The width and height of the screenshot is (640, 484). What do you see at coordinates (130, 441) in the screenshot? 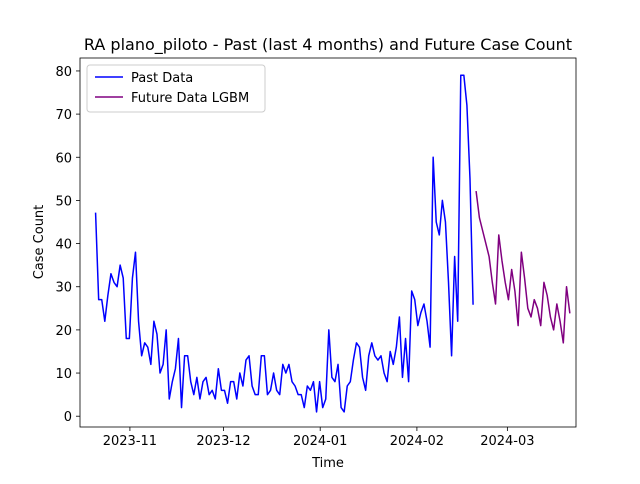
I see `x-tick-label: 2023-11` at bounding box center [130, 441].